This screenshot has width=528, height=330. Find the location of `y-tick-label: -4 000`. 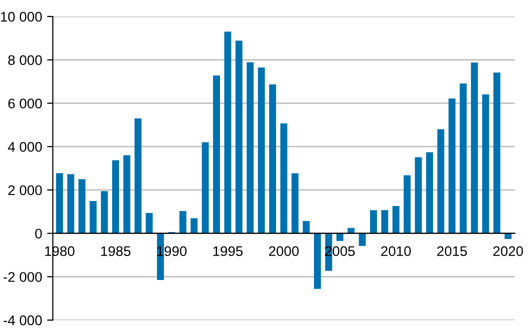

y-tick-label: -4 000 is located at coordinates (23, 320).